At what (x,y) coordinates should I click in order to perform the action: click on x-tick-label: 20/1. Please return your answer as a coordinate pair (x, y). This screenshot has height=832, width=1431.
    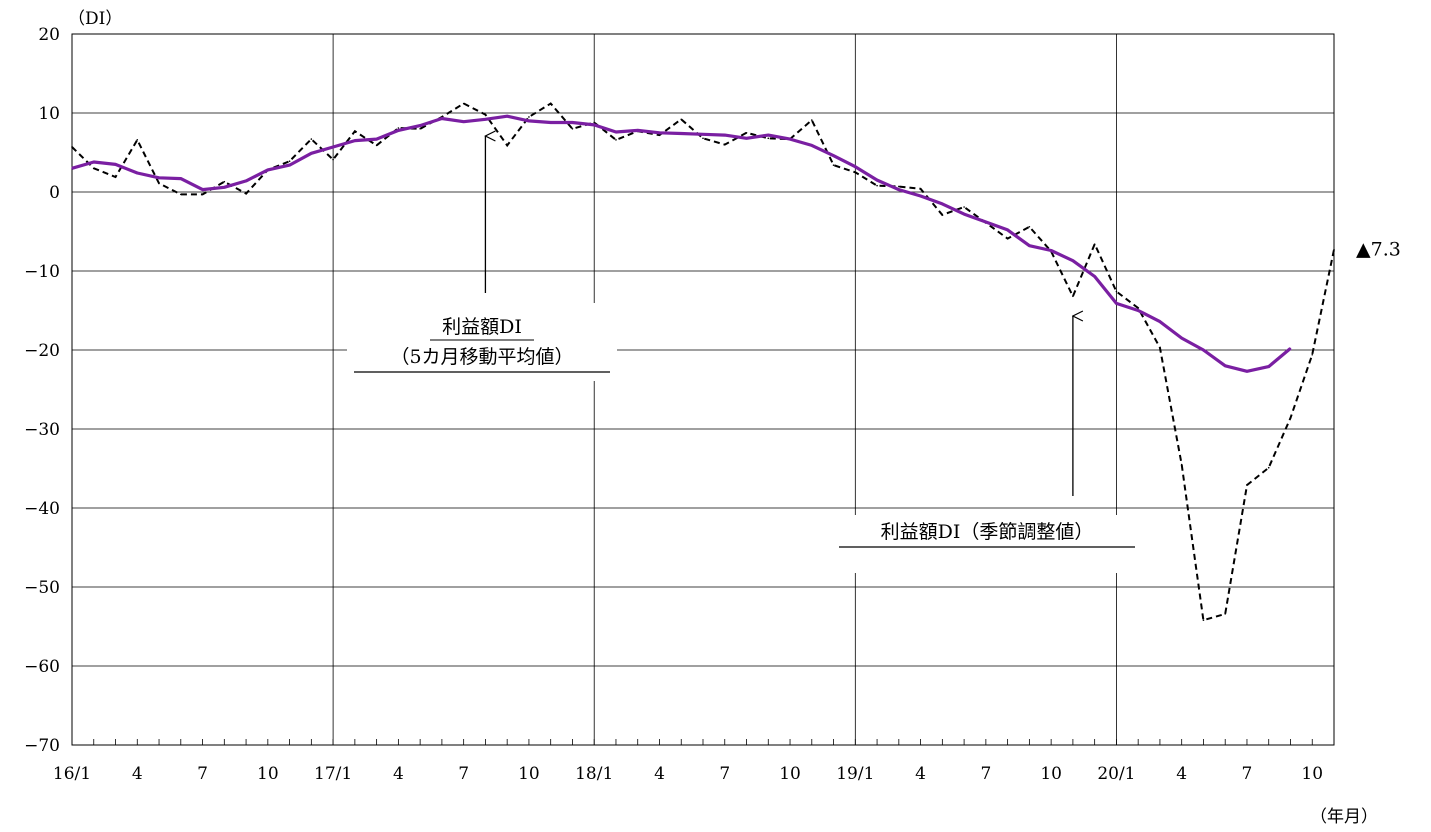
    Looking at the image, I should click on (1116, 774).